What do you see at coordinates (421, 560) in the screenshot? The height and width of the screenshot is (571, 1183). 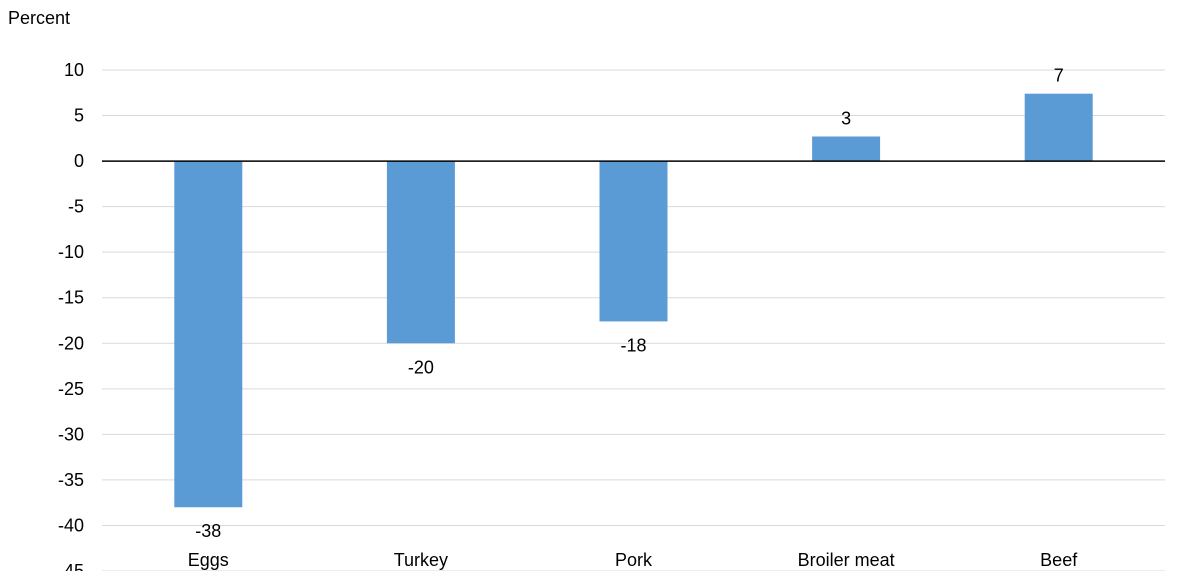 I see `x-tick-label: Turkey` at bounding box center [421, 560].